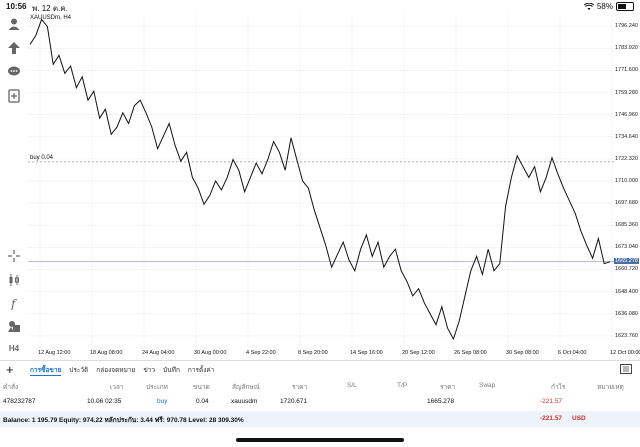 This screenshot has width=640, height=447. Describe the element at coordinates (14, 348) in the screenshot. I see `timeframe-button: H4` at that location.